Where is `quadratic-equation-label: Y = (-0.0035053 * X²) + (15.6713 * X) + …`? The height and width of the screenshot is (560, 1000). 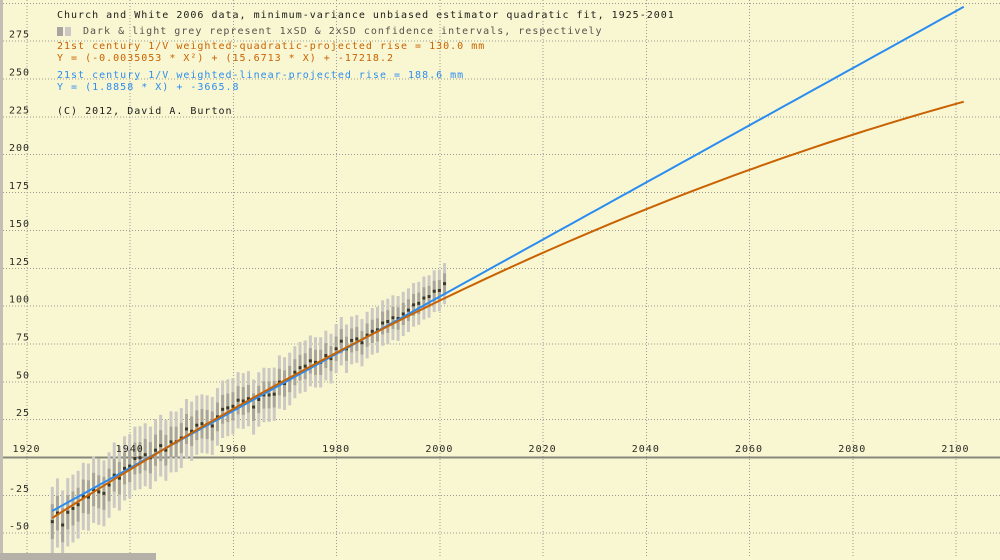 quadratic-equation-label: Y = (-0.0035053 * X²) + (15.6713 * X) + … is located at coordinates (225, 58).